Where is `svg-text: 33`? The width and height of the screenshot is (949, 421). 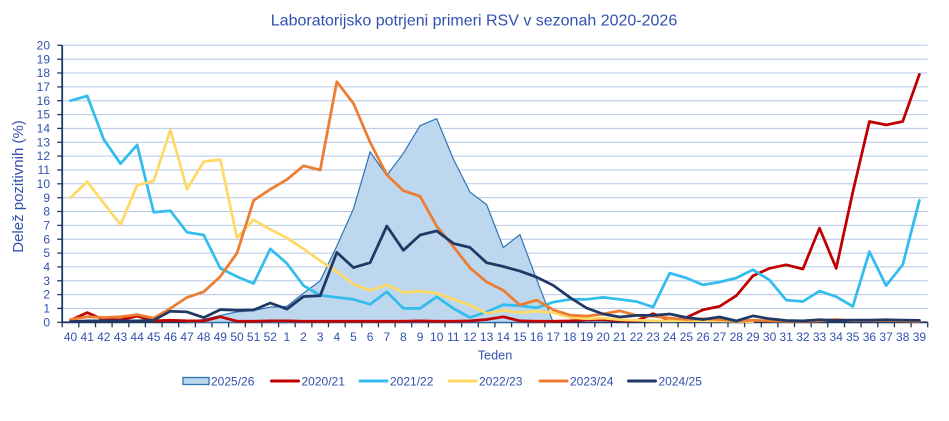 svg-text: 33 is located at coordinates (820, 337).